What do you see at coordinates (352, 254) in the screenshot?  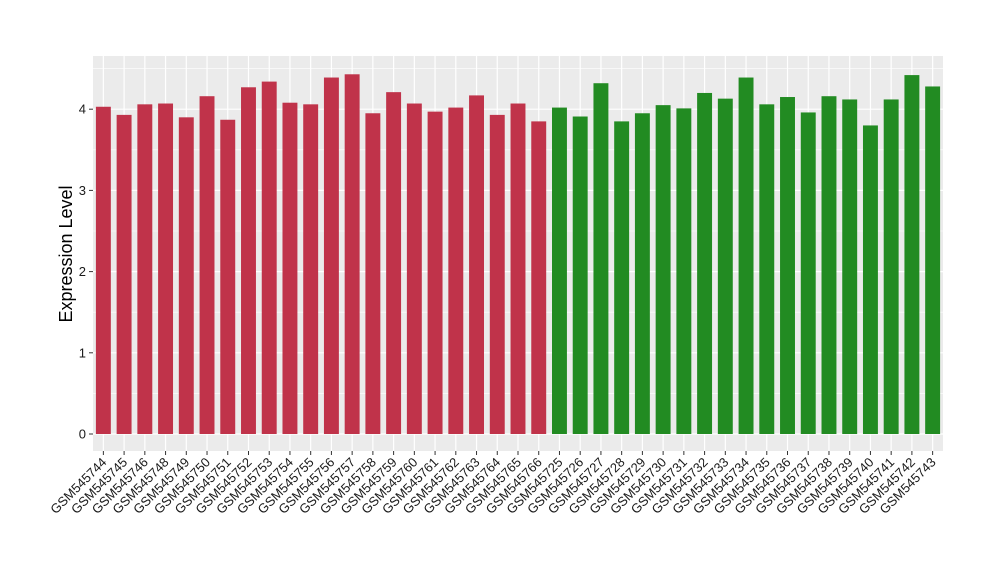 I see `bar-GSM545757` at bounding box center [352, 254].